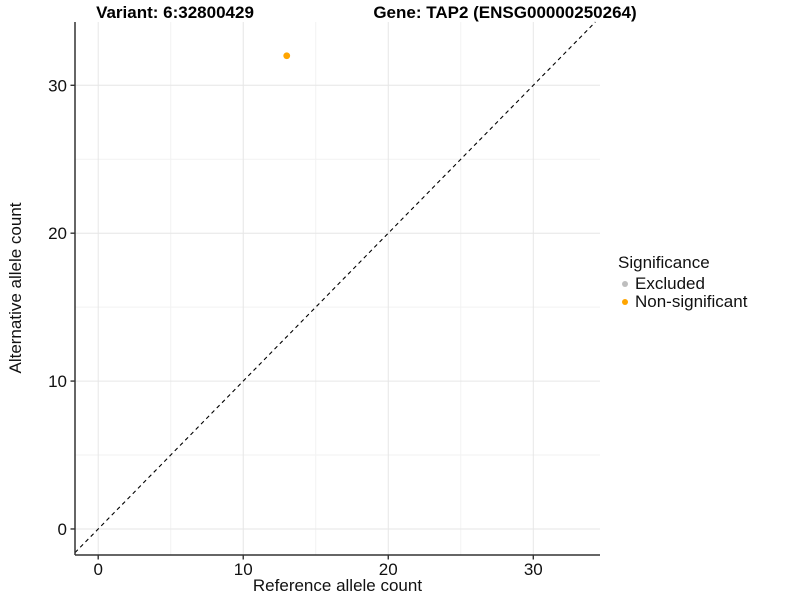  What do you see at coordinates (664, 262) in the screenshot?
I see `legend-title: Significance` at bounding box center [664, 262].